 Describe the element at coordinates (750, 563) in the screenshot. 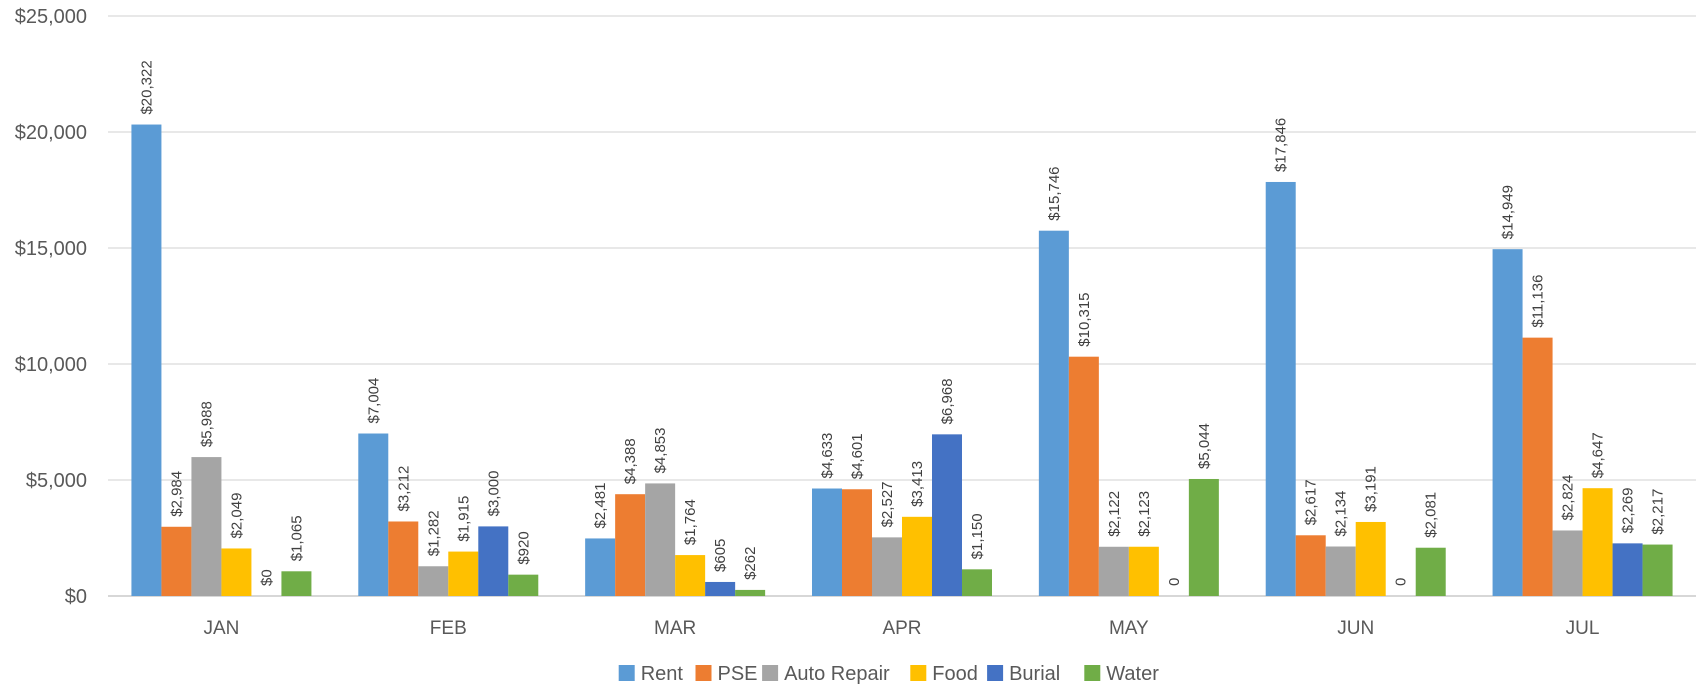

I see `data-label: $262` at that location.